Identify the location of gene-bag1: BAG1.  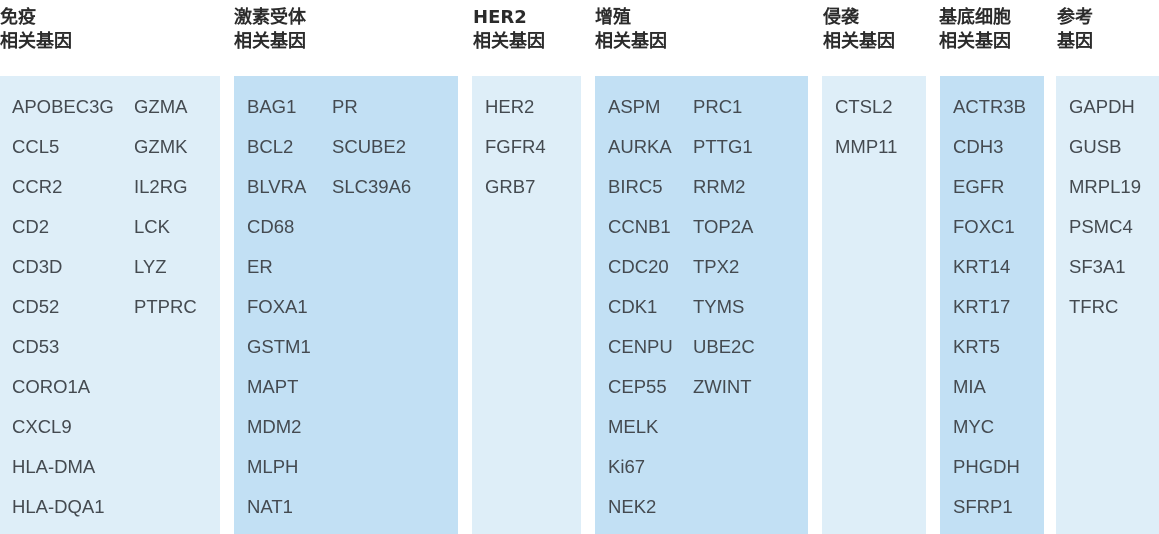
(272, 106).